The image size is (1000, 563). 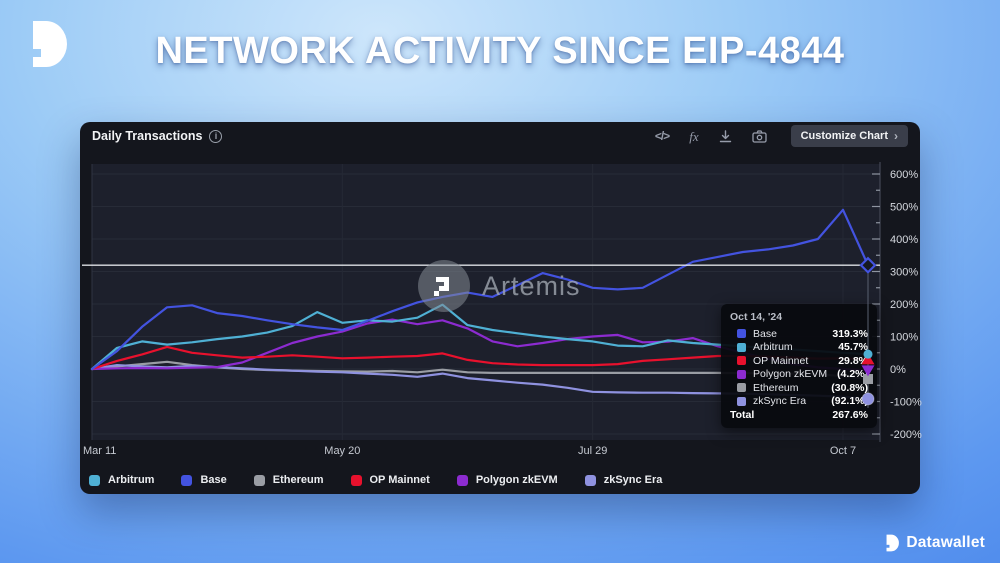 What do you see at coordinates (896, 136) in the screenshot?
I see `chevron-right-icon: ›` at bounding box center [896, 136].